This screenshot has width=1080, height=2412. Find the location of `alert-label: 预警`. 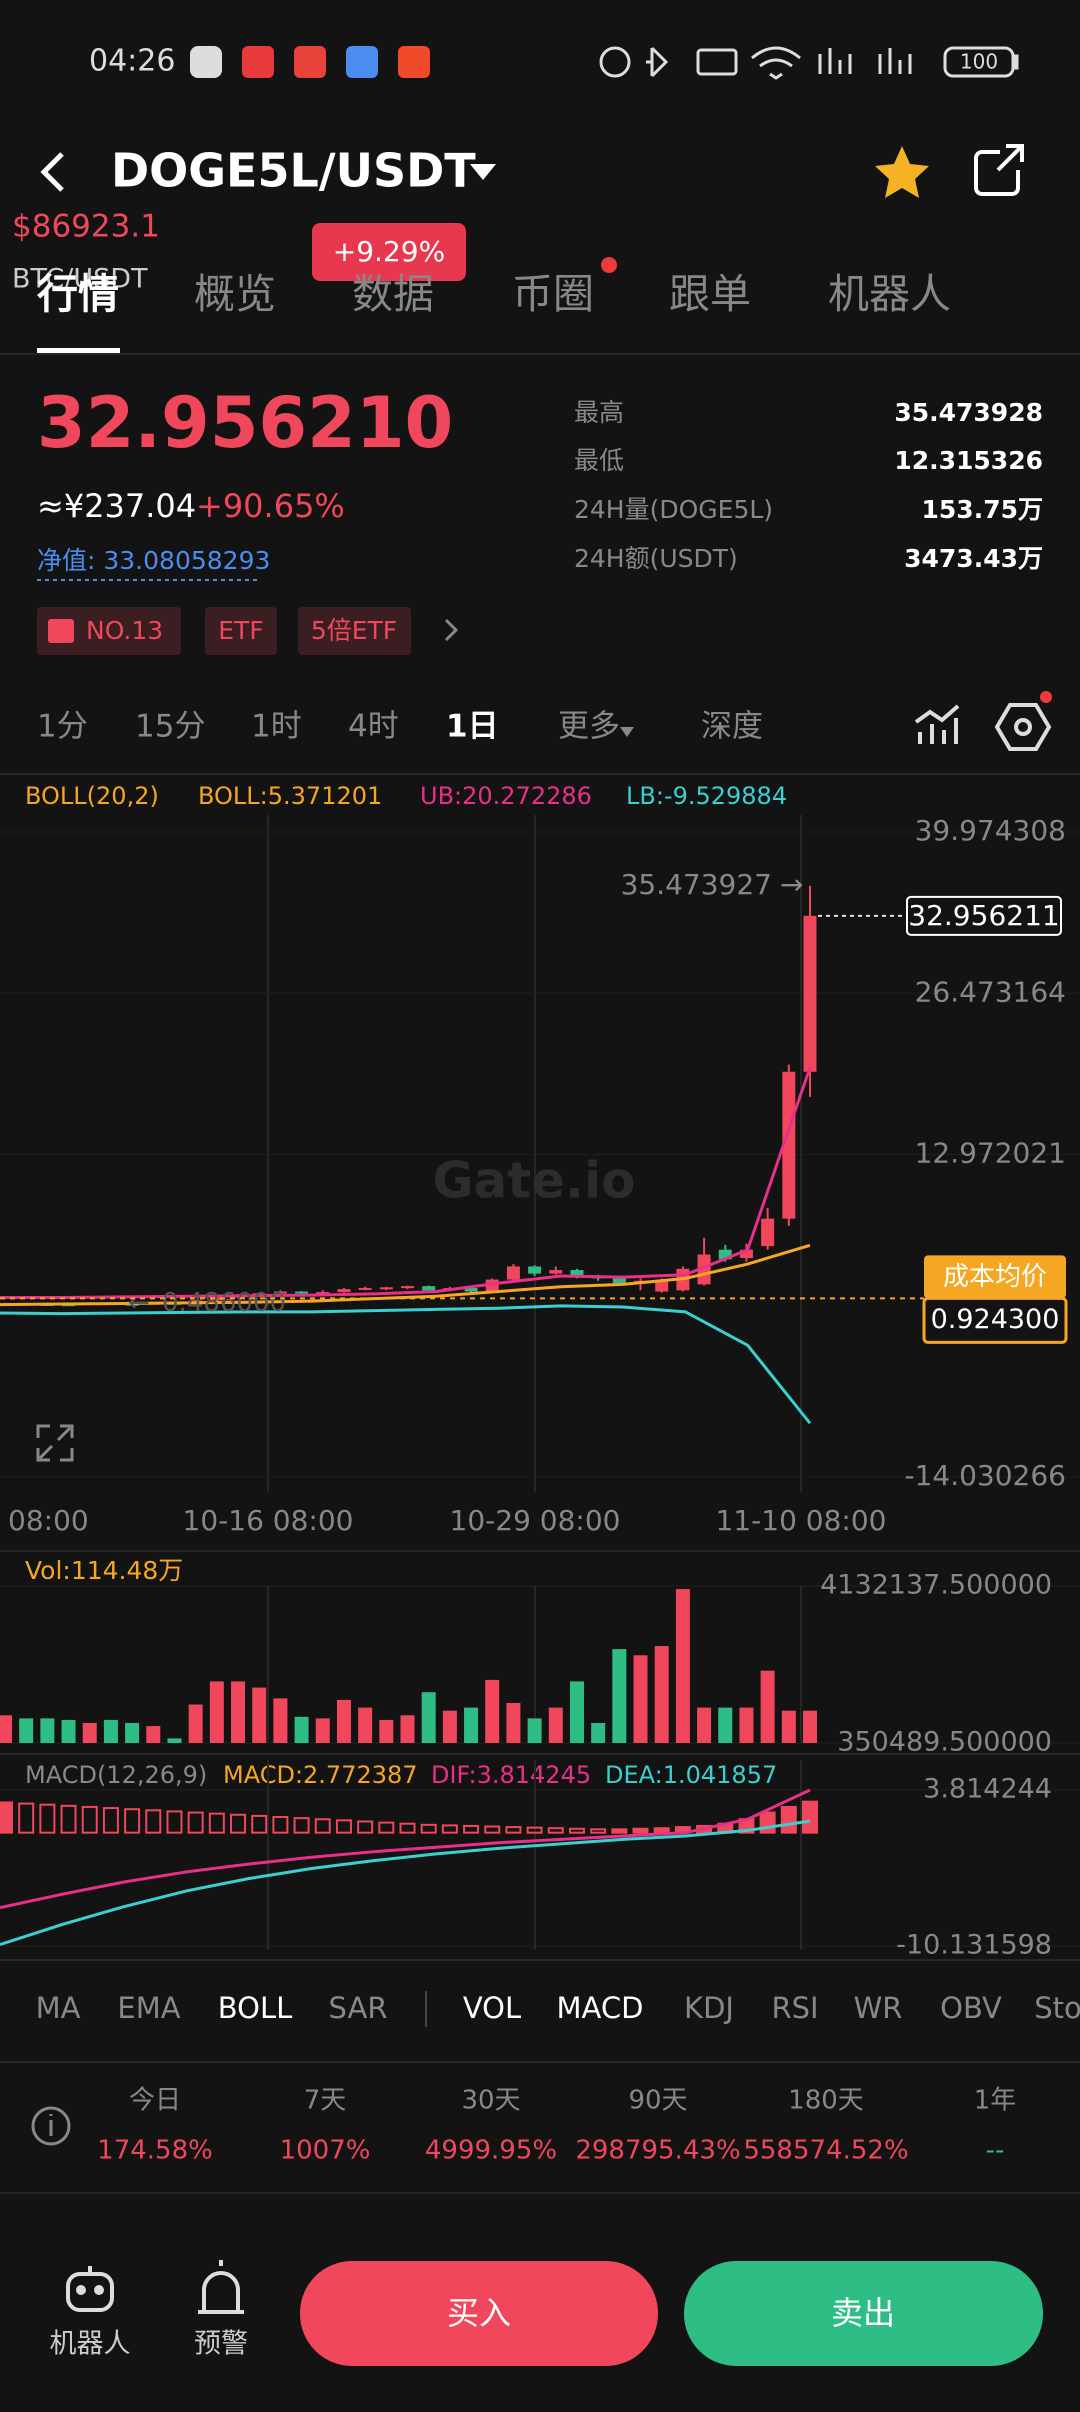

alert-label: 预警 is located at coordinates (221, 2344).